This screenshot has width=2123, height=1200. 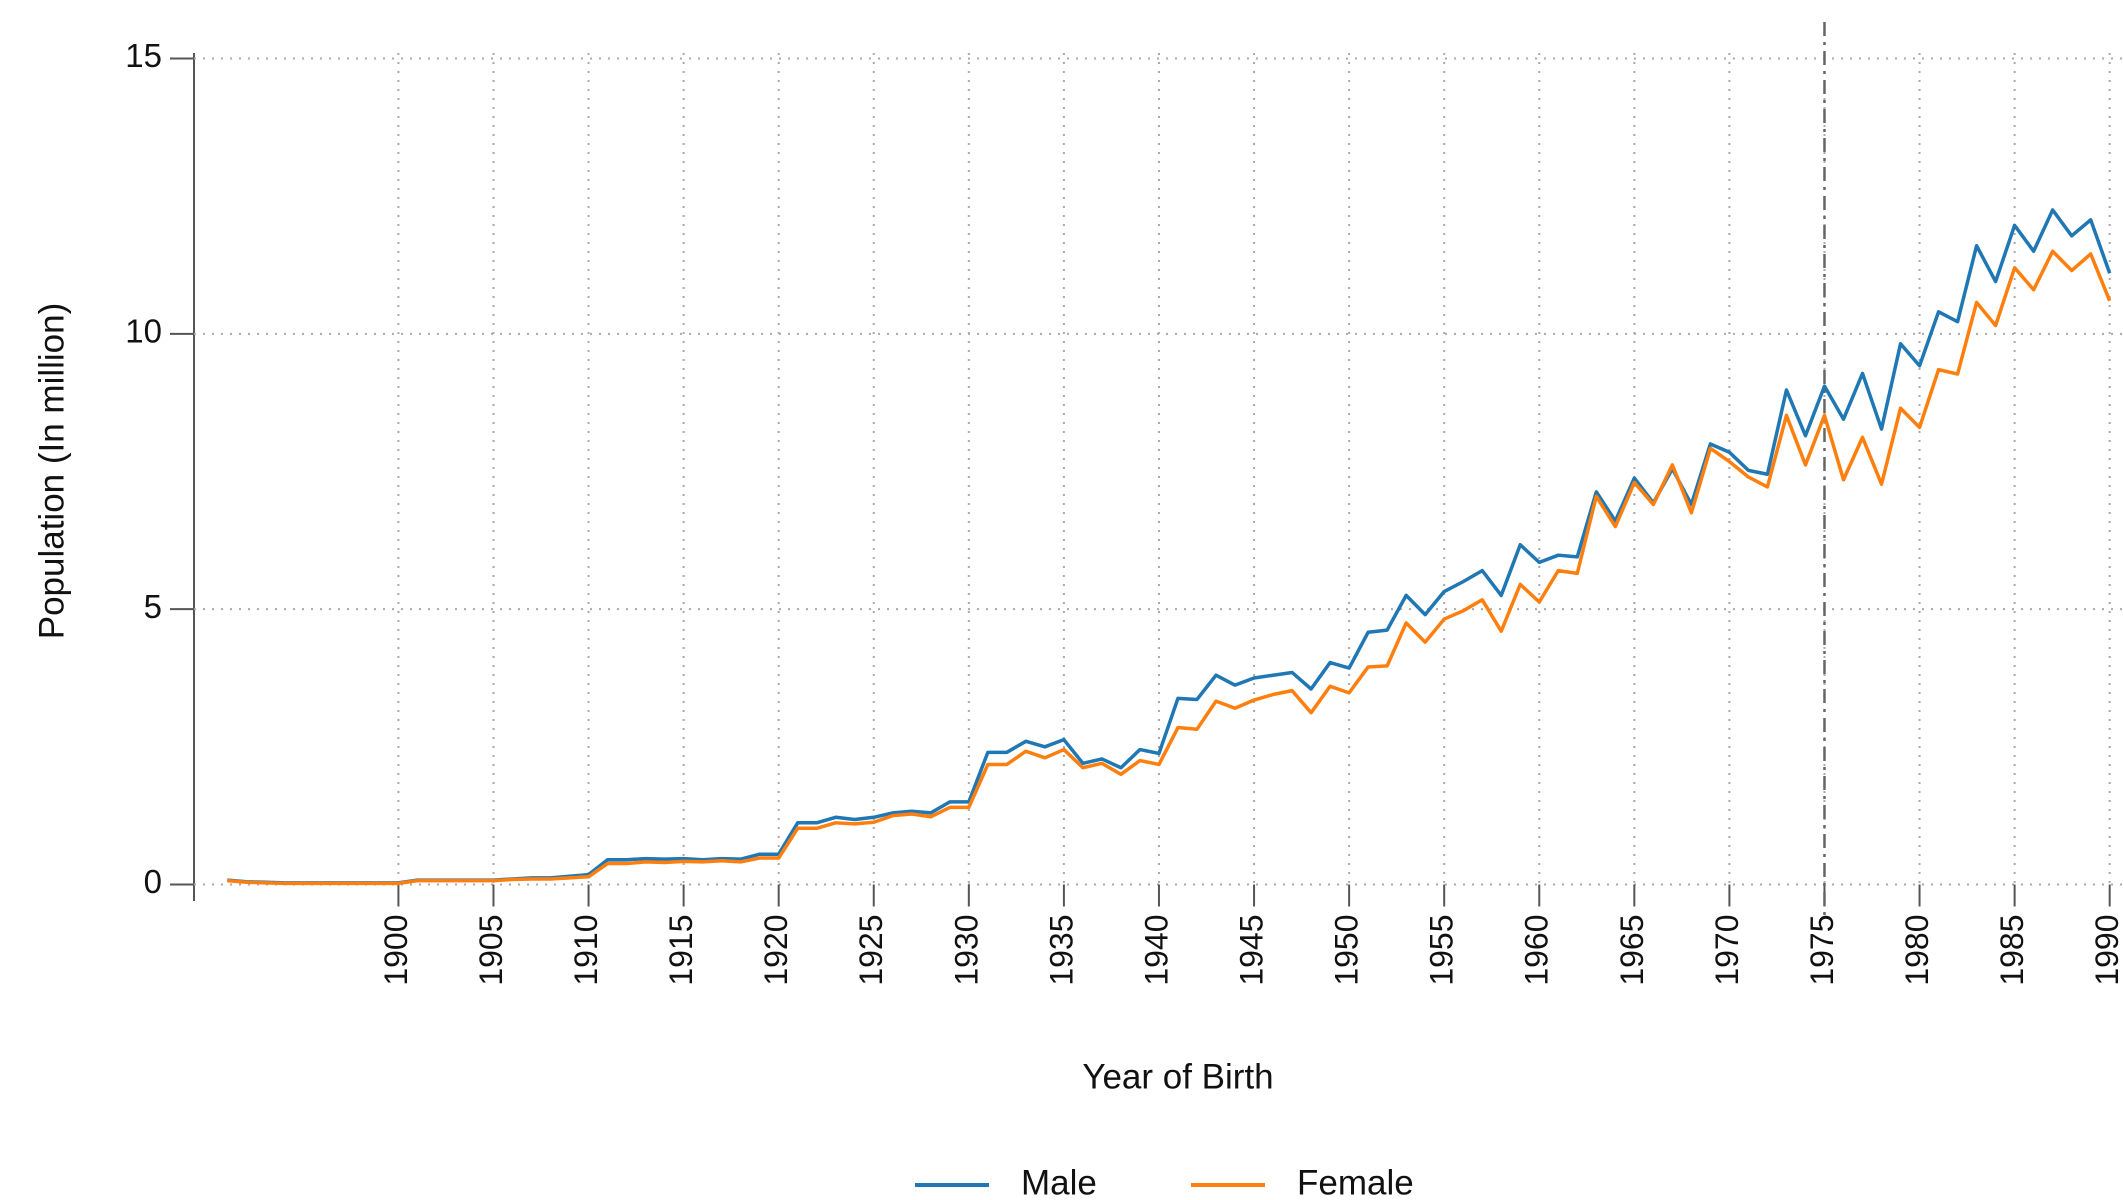 I want to click on x-tick-label: 1975, so click(x=1822, y=949).